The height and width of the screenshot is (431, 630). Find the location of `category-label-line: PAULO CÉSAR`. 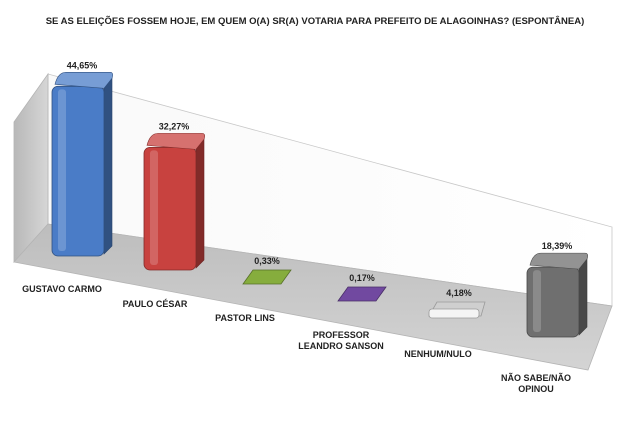

category-label-line: PAULO CÉSAR is located at coordinates (155, 304).